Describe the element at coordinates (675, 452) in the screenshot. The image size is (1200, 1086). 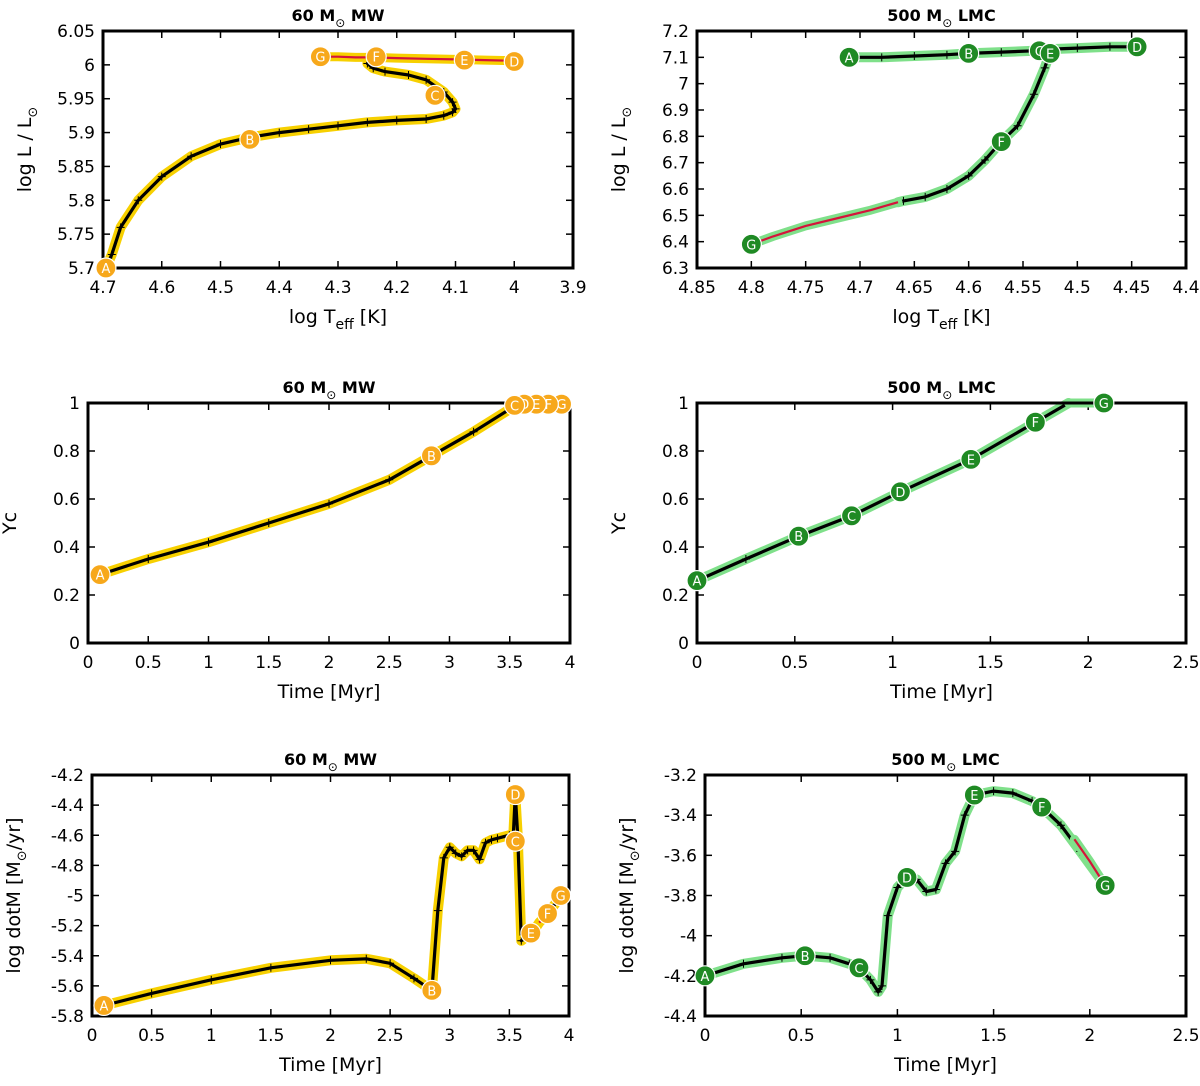
I see `y-tick-label: 0.8` at that location.